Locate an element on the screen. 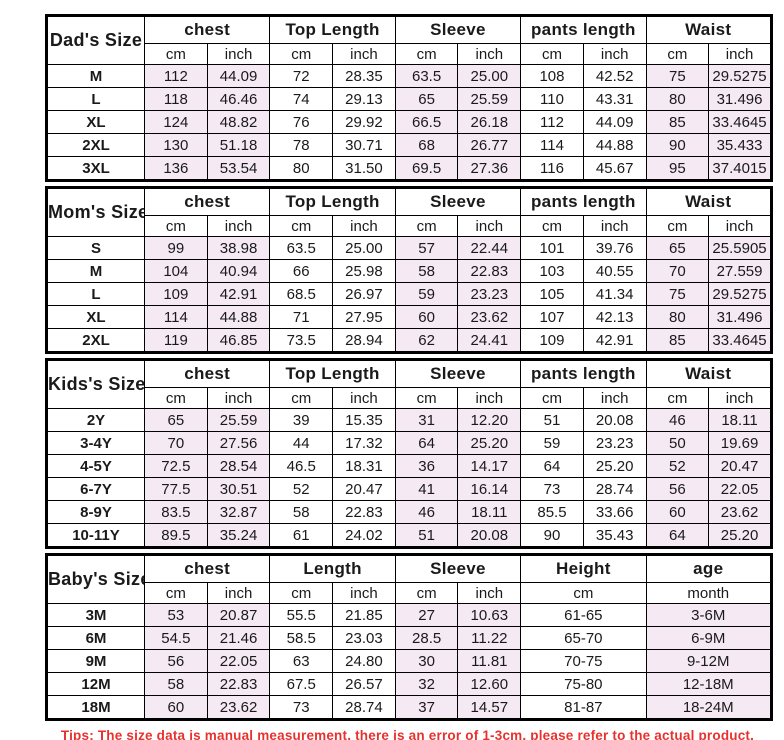 The height and width of the screenshot is (740, 784). value-cell: 73.5 is located at coordinates (301, 340).